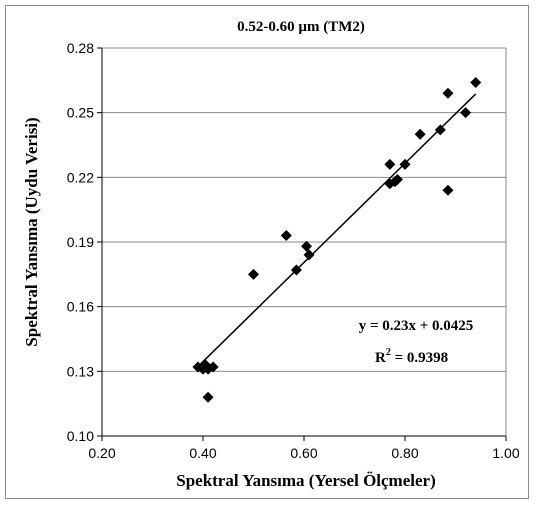 This screenshot has width=536, height=506. I want to click on x-tick-label: 1.00, so click(505, 453).